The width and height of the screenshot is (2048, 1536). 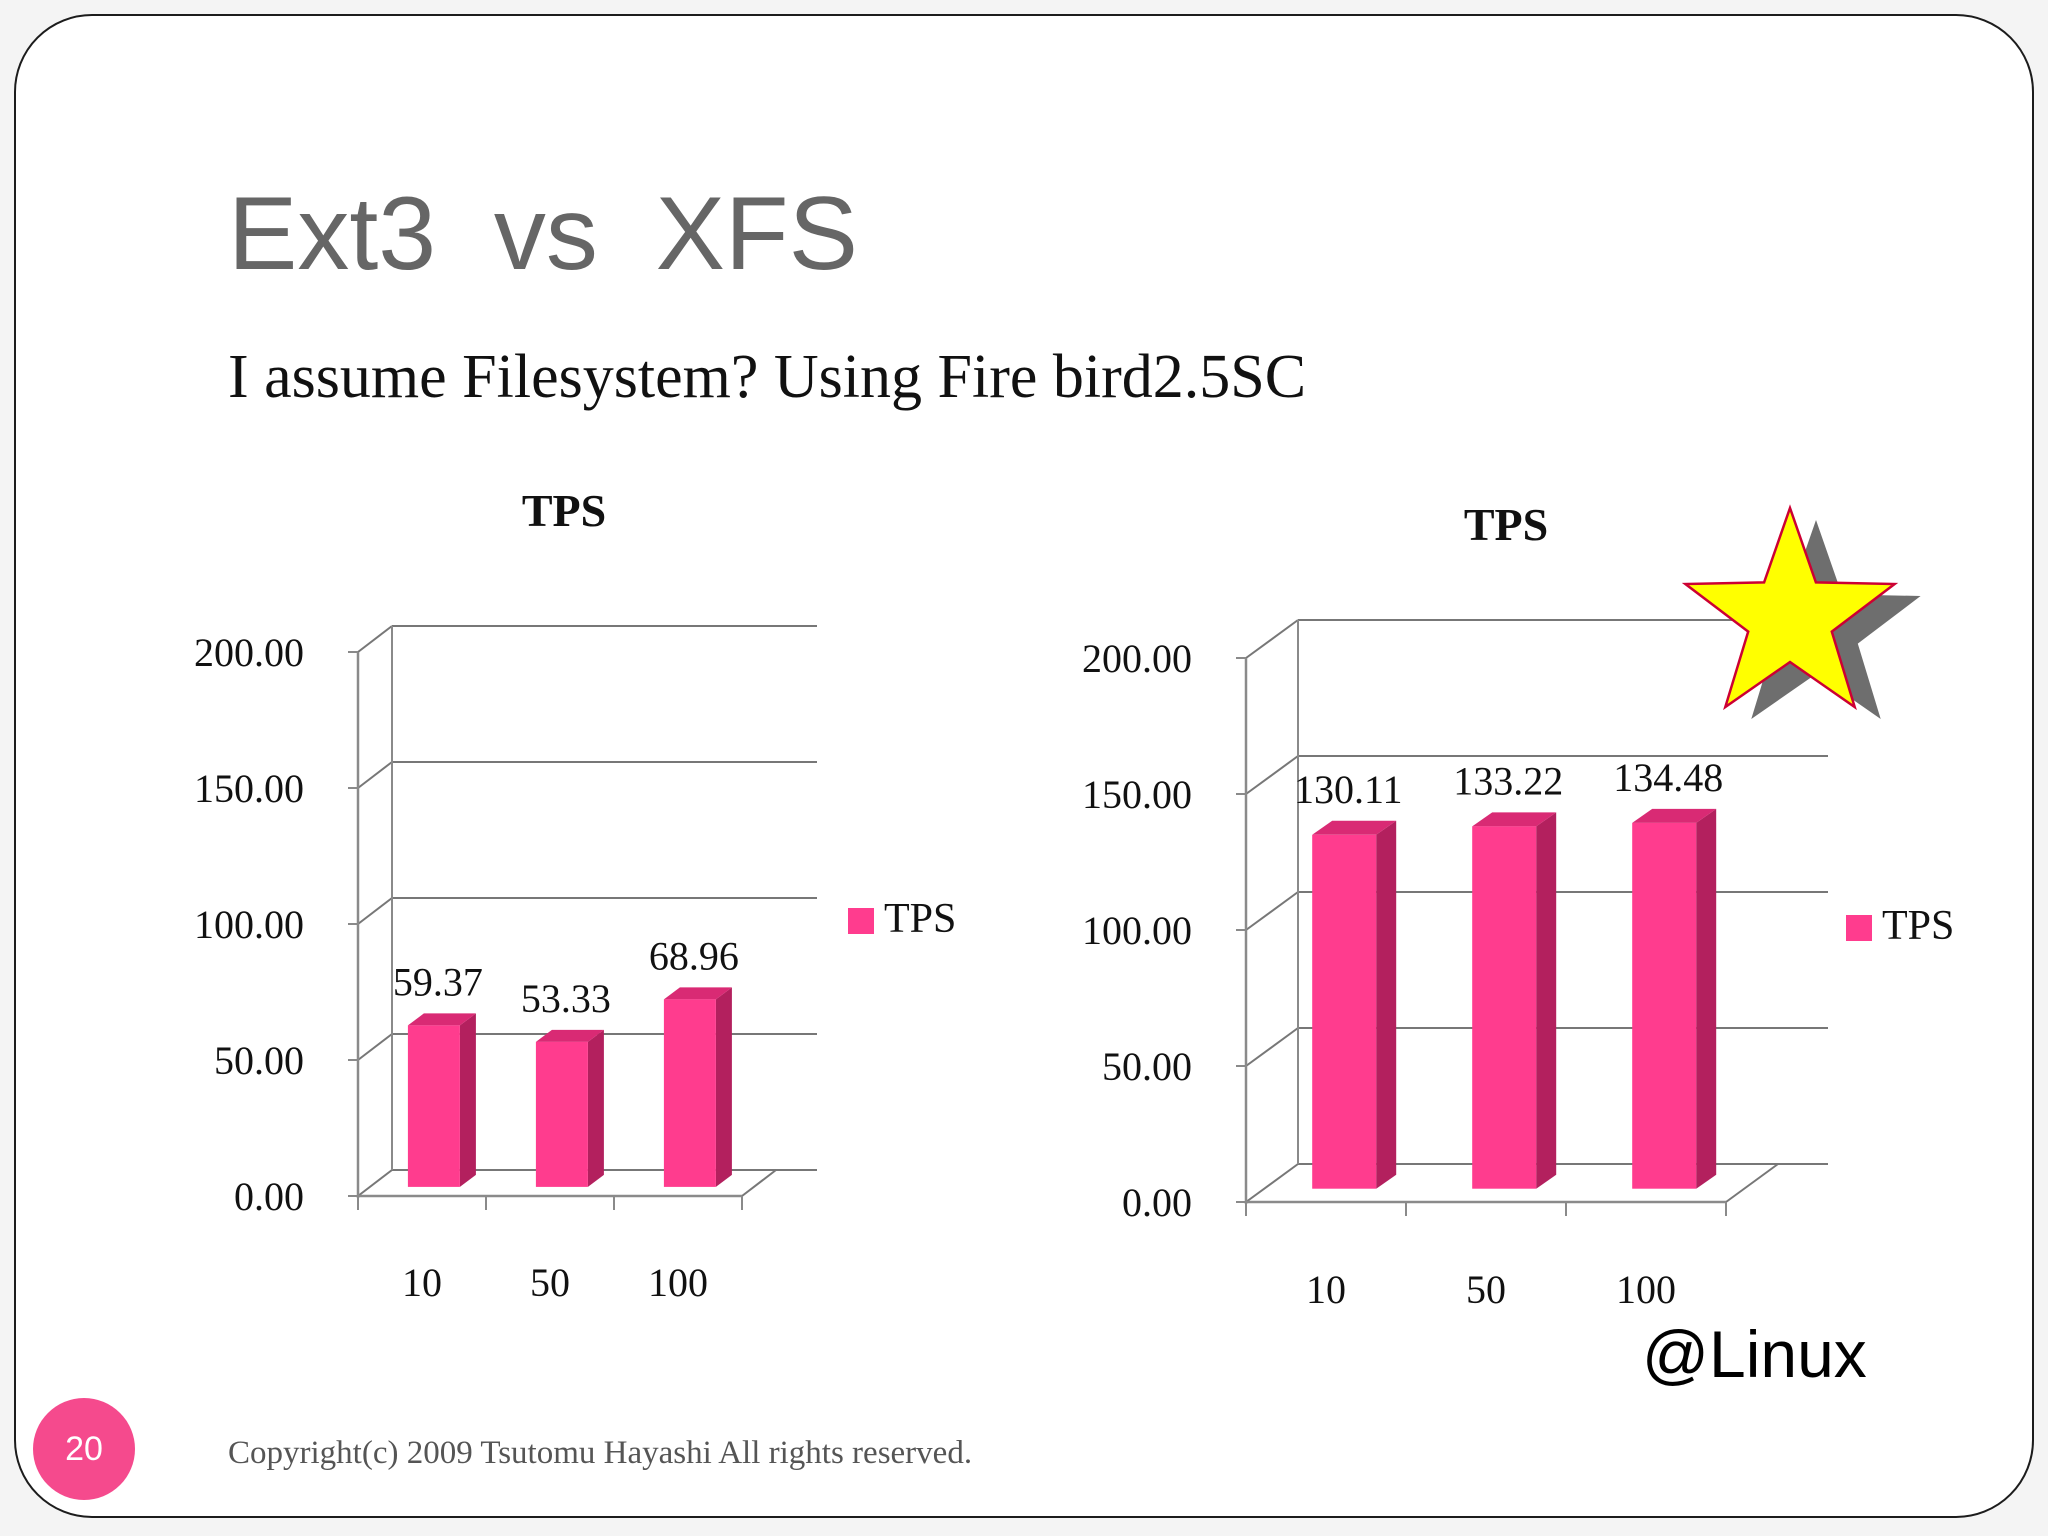 I want to click on page-number-badge: 20, so click(x=84, y=1449).